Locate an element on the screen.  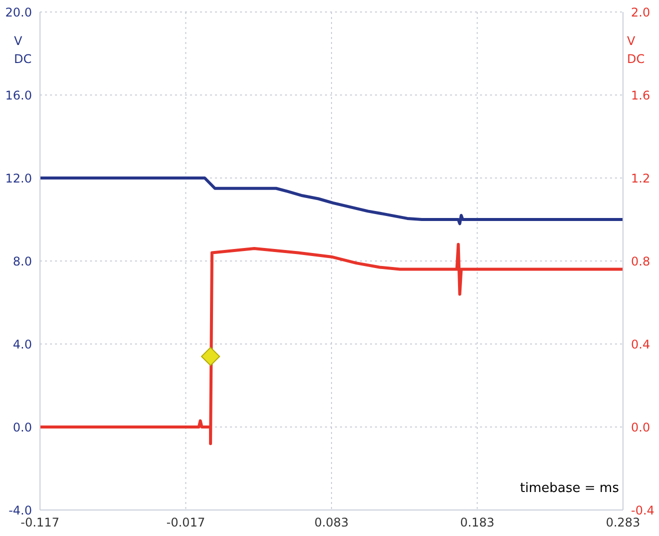
x-tick-label: -0.117 is located at coordinates (40, 523).